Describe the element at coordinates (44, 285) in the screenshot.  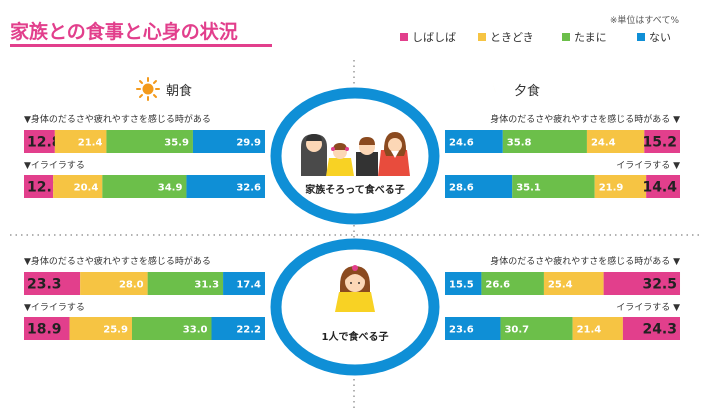
I see `bar-value-label-often: 23.3` at that location.